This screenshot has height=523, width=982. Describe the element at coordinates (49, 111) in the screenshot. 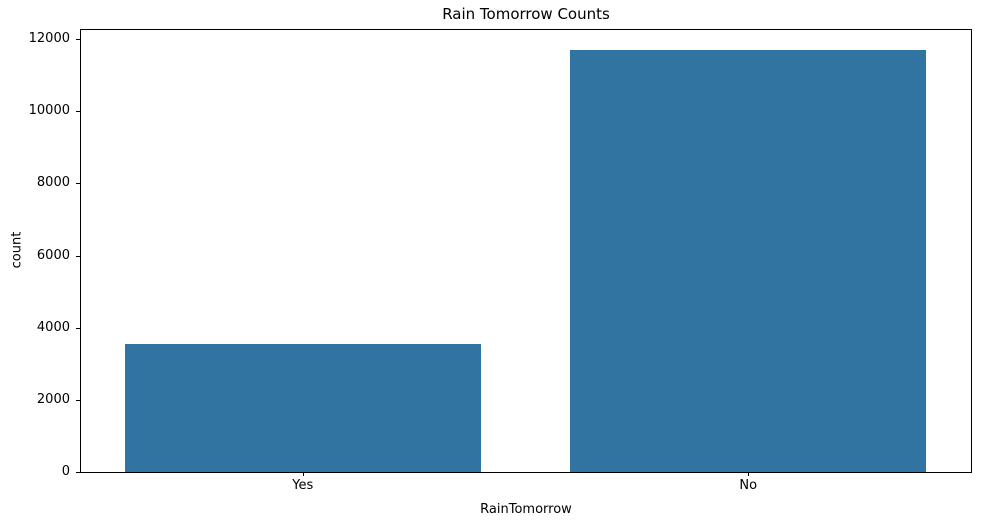

I see `y-tick-label: 10000` at that location.